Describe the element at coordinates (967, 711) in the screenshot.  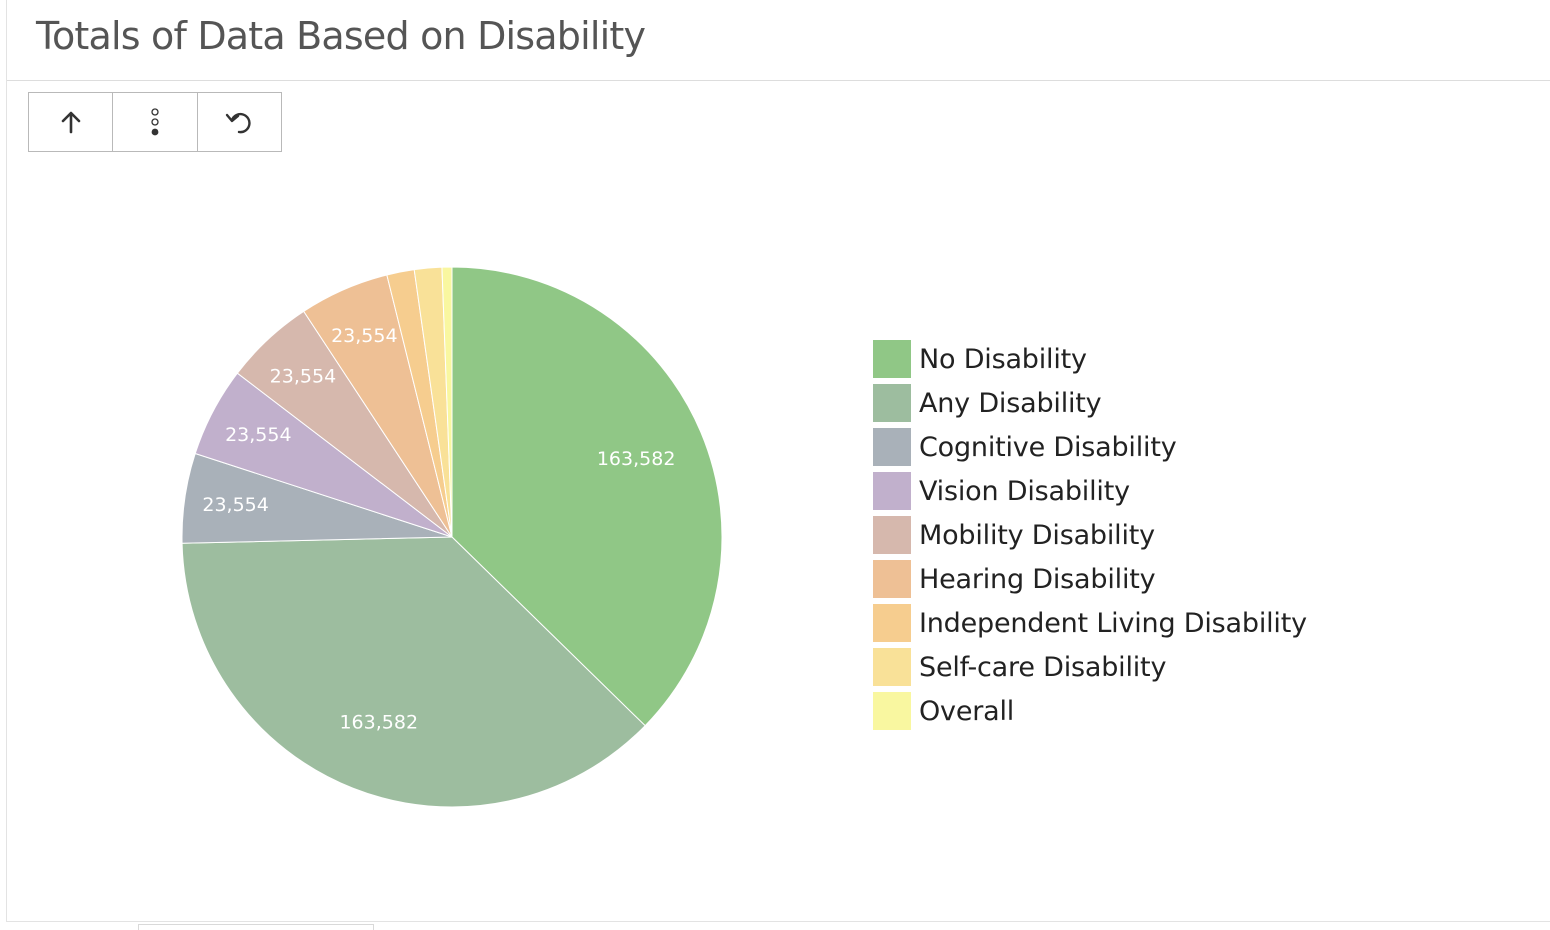
I see `legend-label: Overall` at that location.